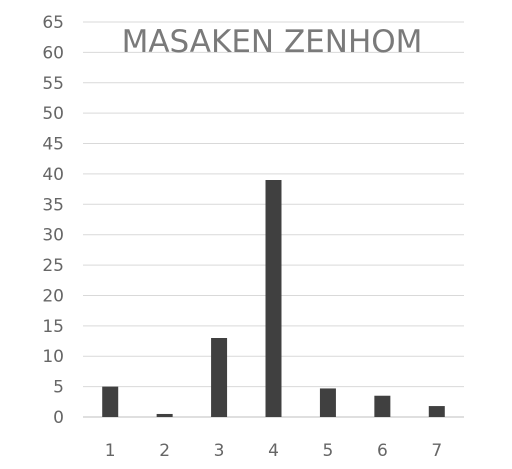 The width and height of the screenshot is (512, 469). I want to click on y-tick-label: 15, so click(53, 327).